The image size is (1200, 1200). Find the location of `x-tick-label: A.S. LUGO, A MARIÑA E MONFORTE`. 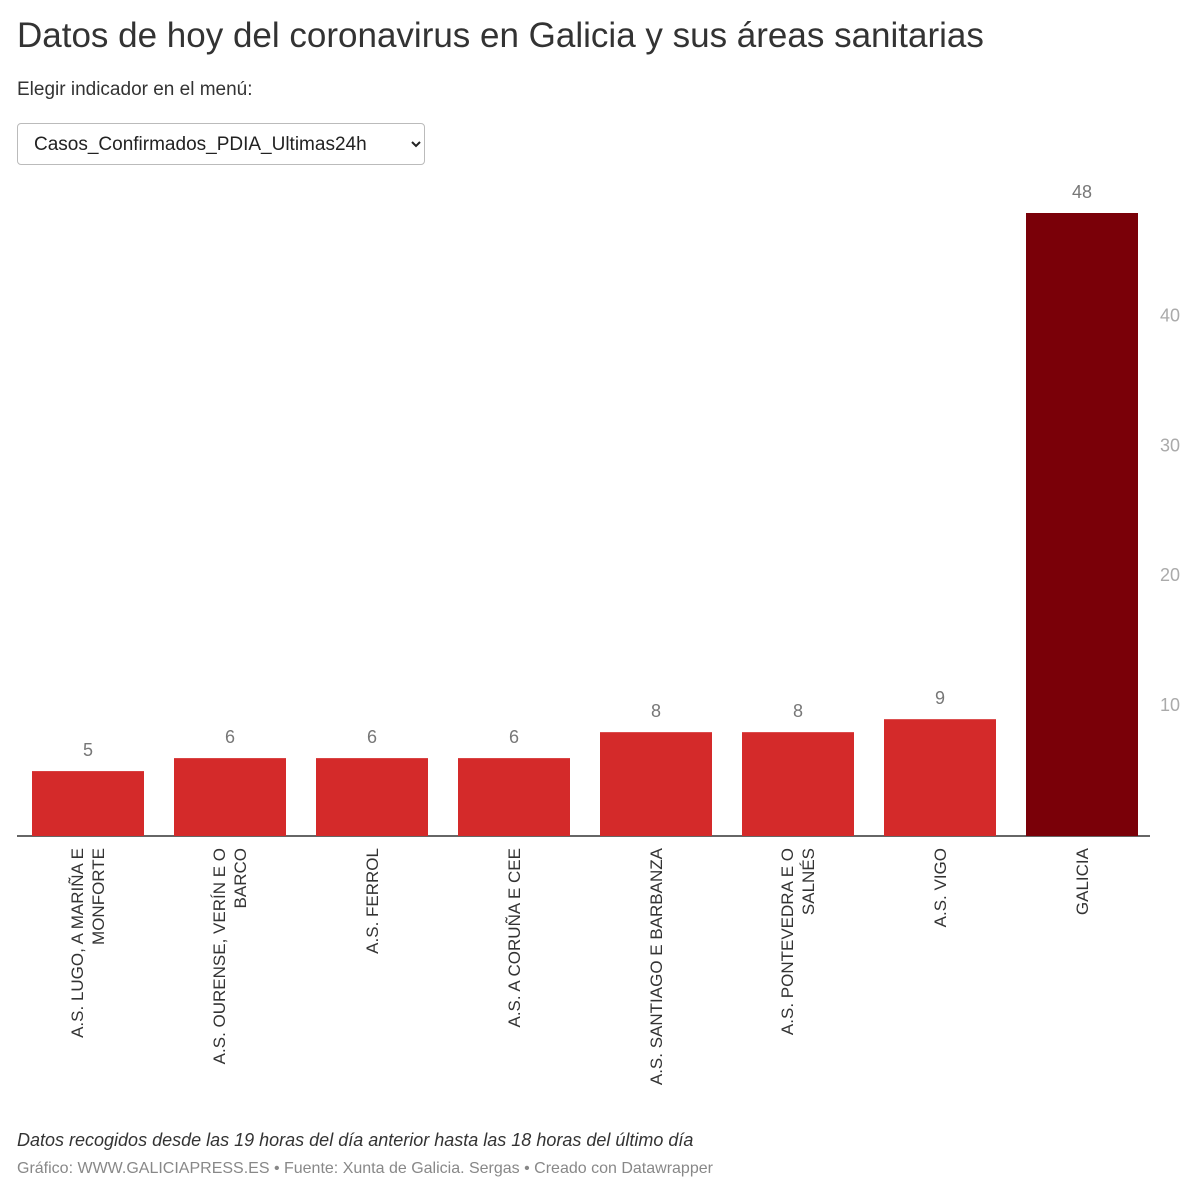

x-tick-label: A.S. LUGO, A MARIÑA E MONFORTE is located at coordinates (88, 943).